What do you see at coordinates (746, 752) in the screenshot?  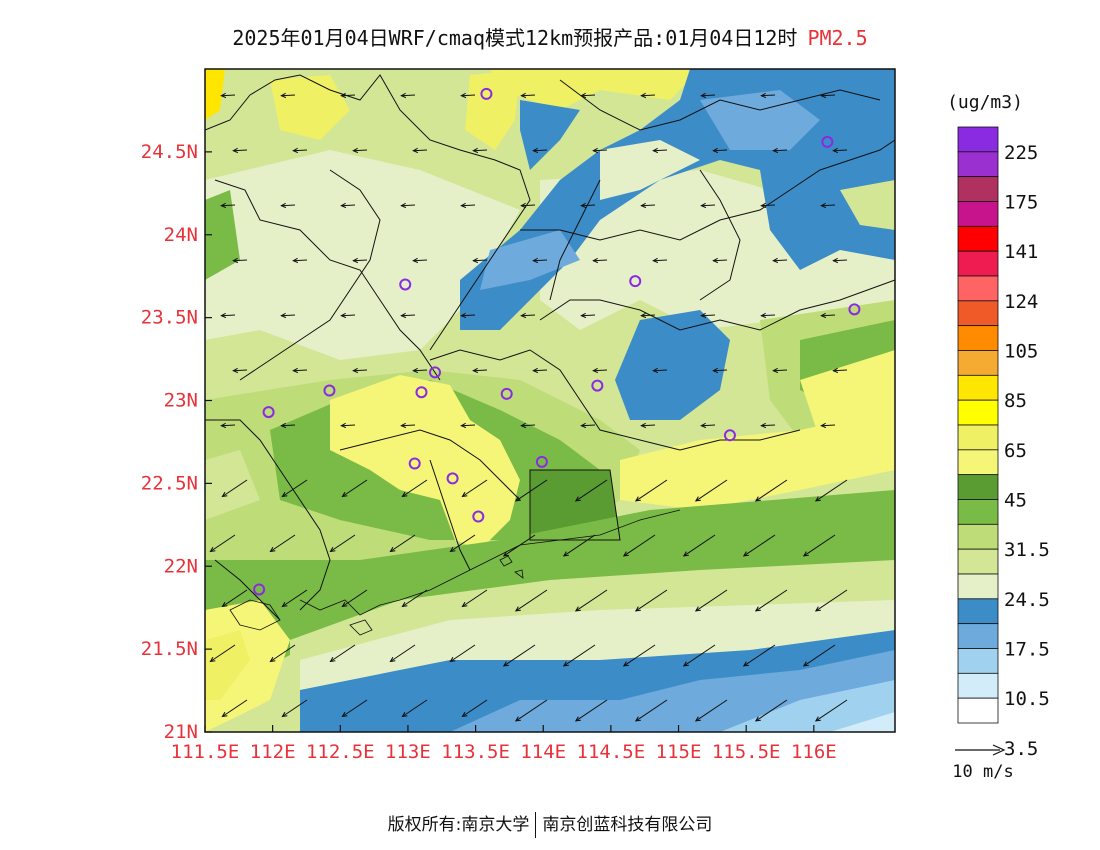 I see `x-tick-label: 115.5E` at bounding box center [746, 752].